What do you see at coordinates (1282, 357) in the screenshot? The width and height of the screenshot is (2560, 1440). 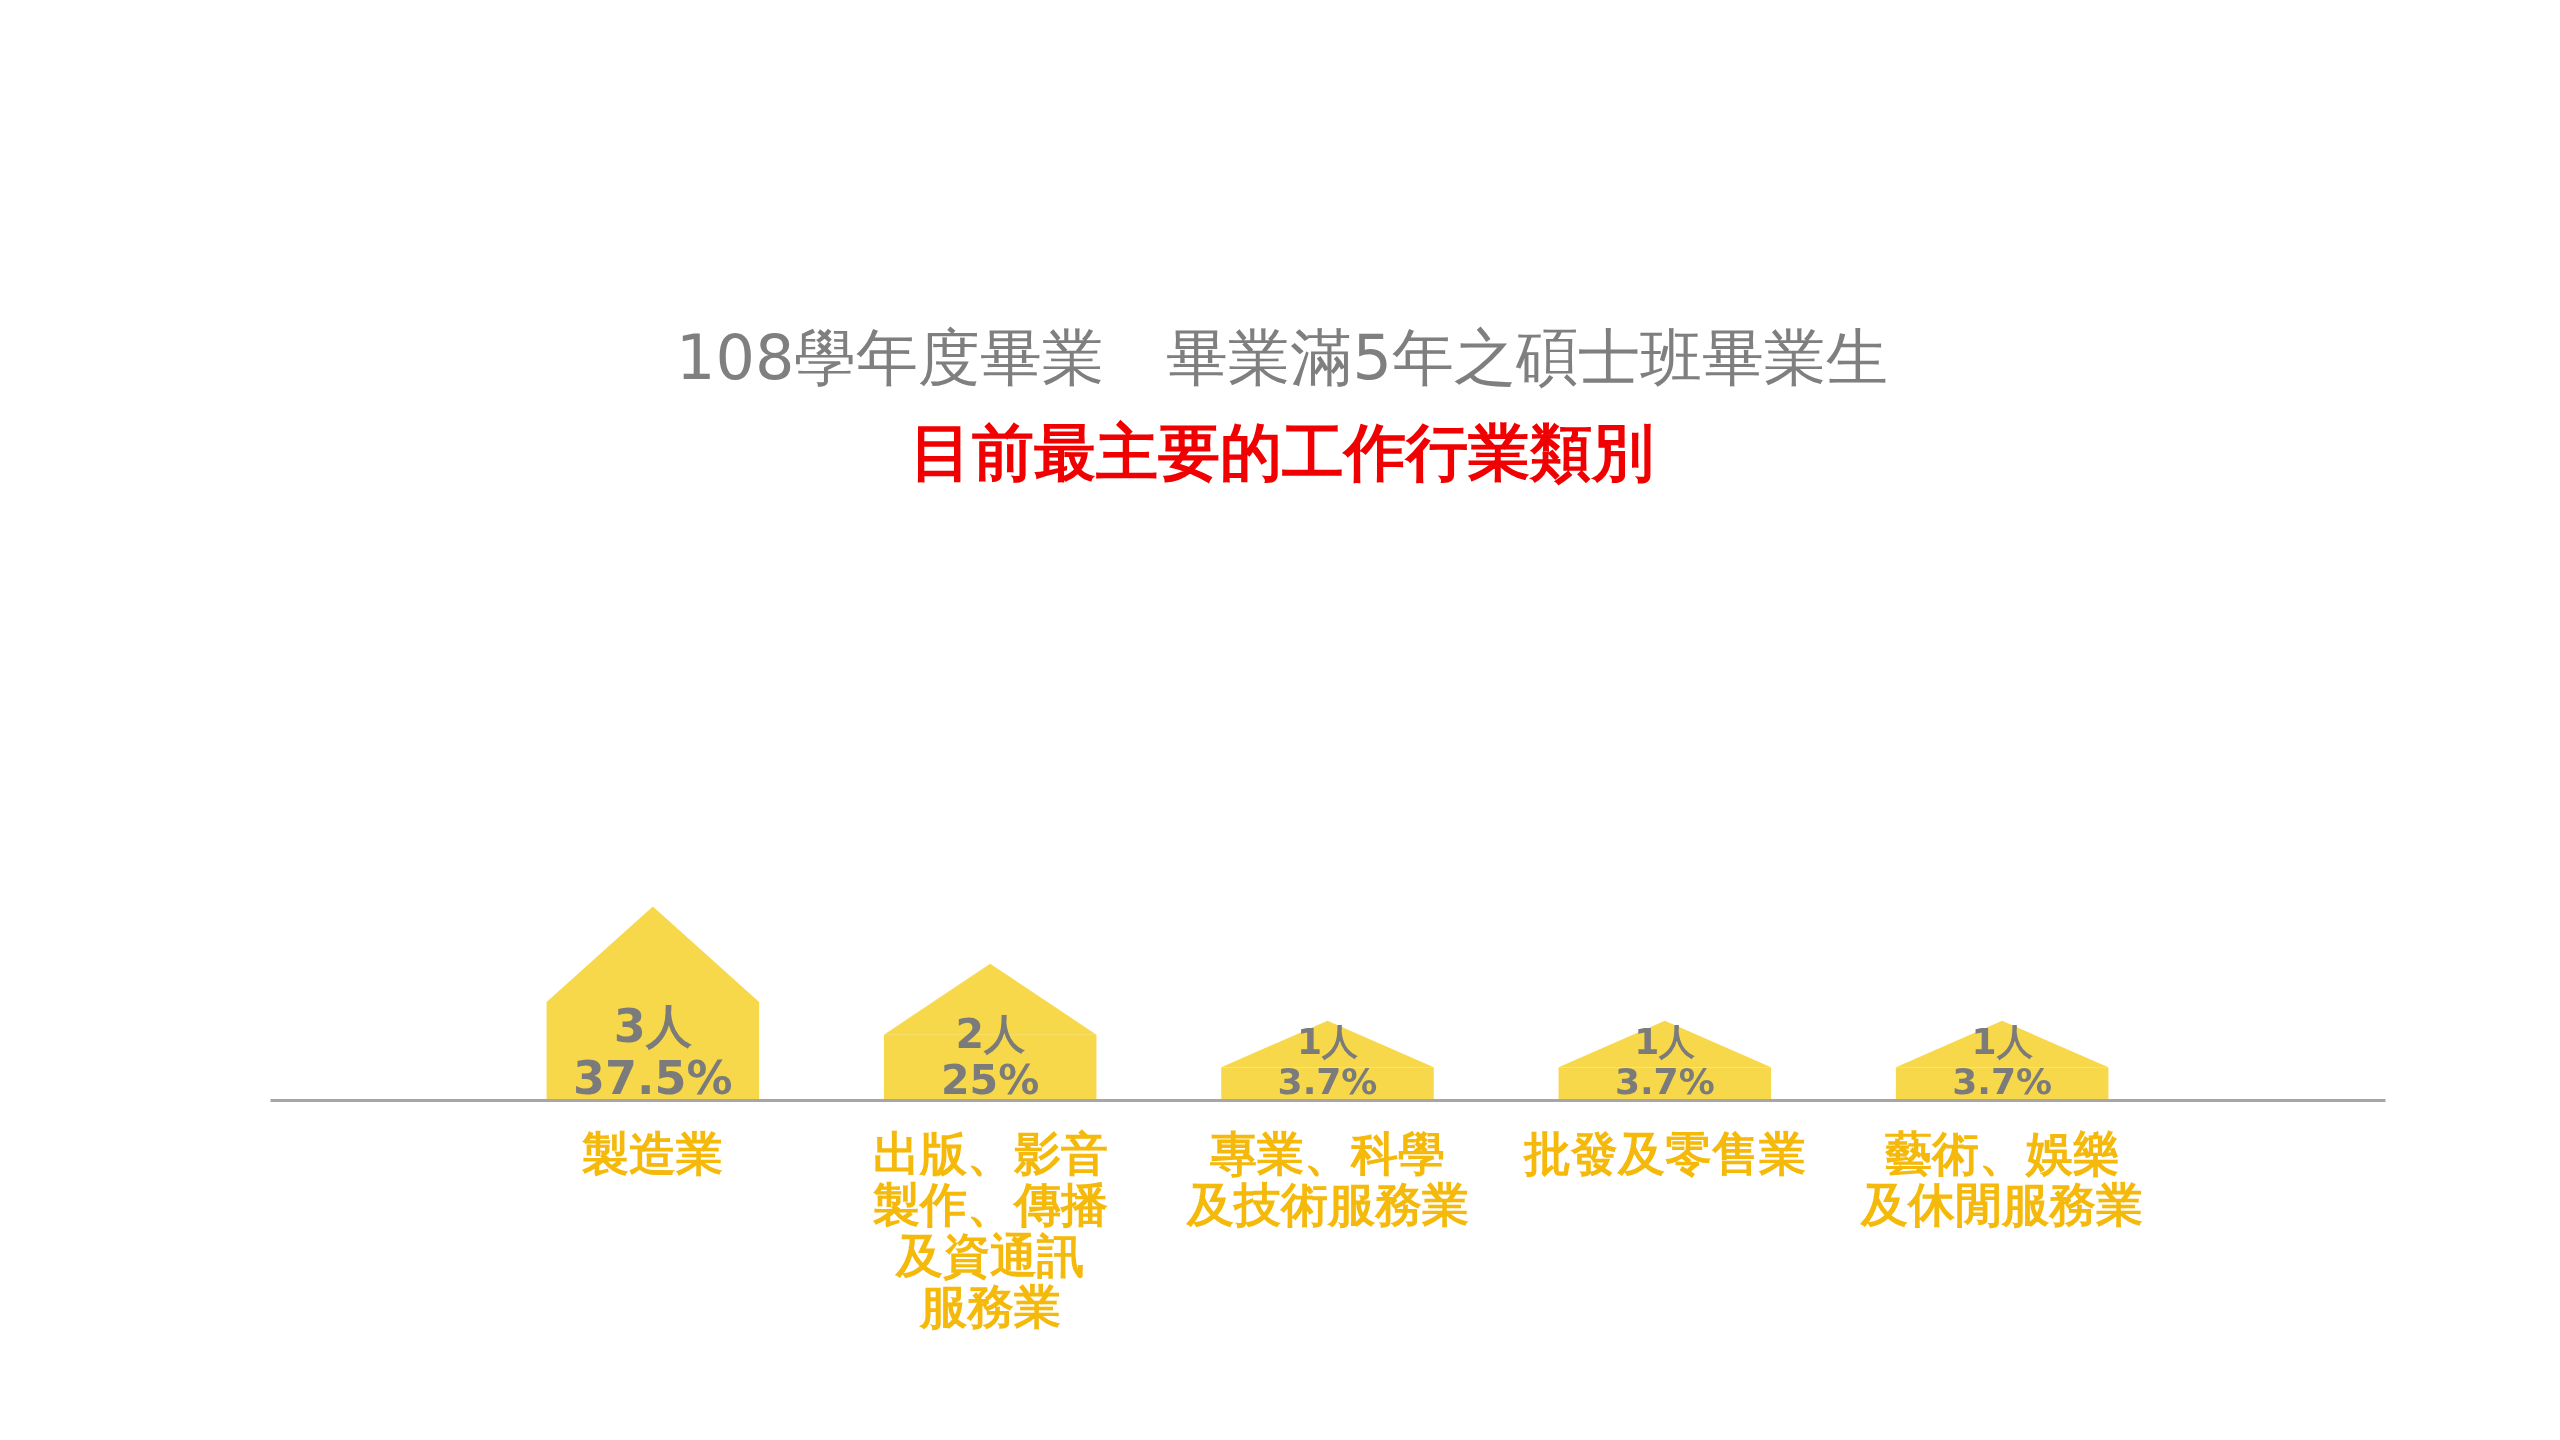 I see `chart-title: 108學年度畢業 畢業滿5年之碩士班畢業生` at bounding box center [1282, 357].